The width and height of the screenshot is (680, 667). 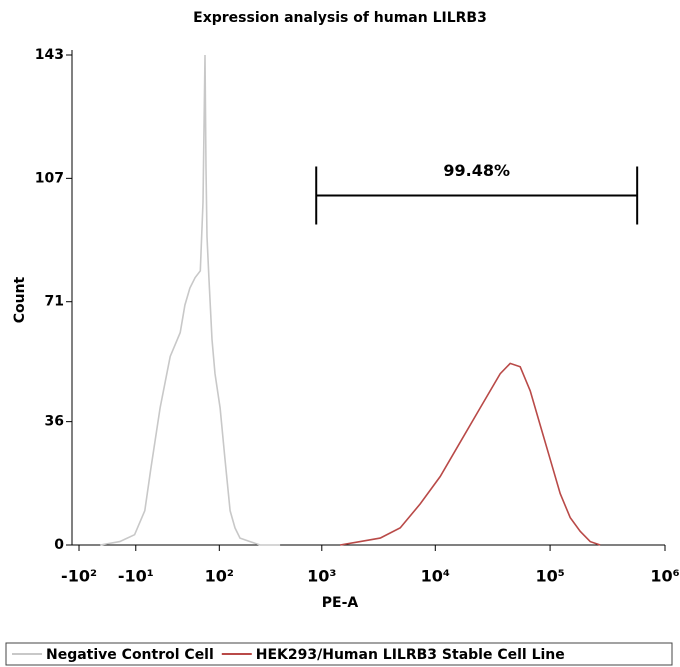 I want to click on y-tick-label: 36, so click(x=54, y=422).